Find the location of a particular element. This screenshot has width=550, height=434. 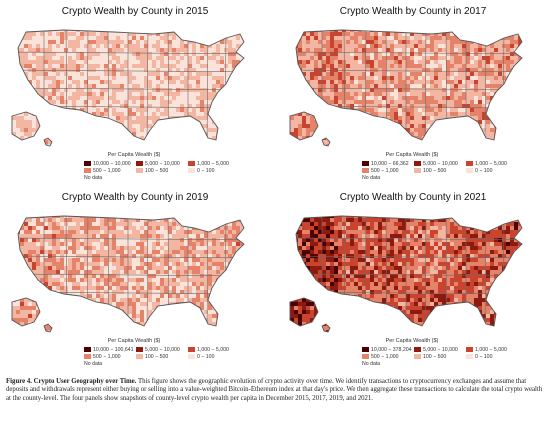

alaska-outline is located at coordinates (304, 126).